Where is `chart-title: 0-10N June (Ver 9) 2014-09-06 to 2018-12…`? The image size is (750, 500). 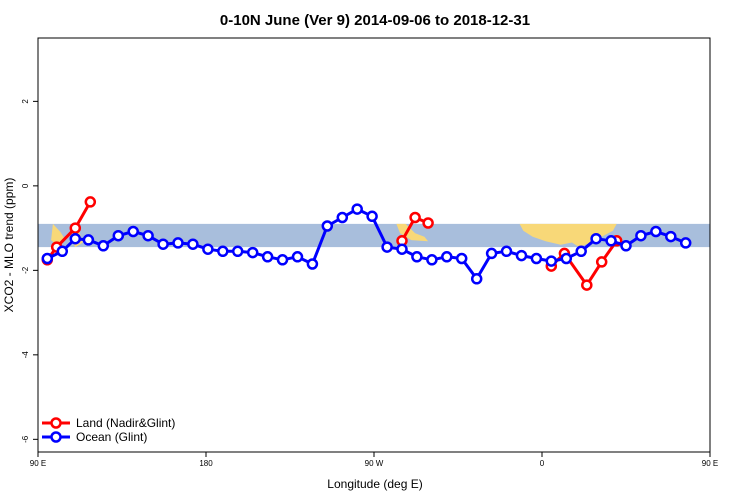 chart-title: 0-10N June (Ver 9) 2014-09-06 to 2018-12… is located at coordinates (375, 20).